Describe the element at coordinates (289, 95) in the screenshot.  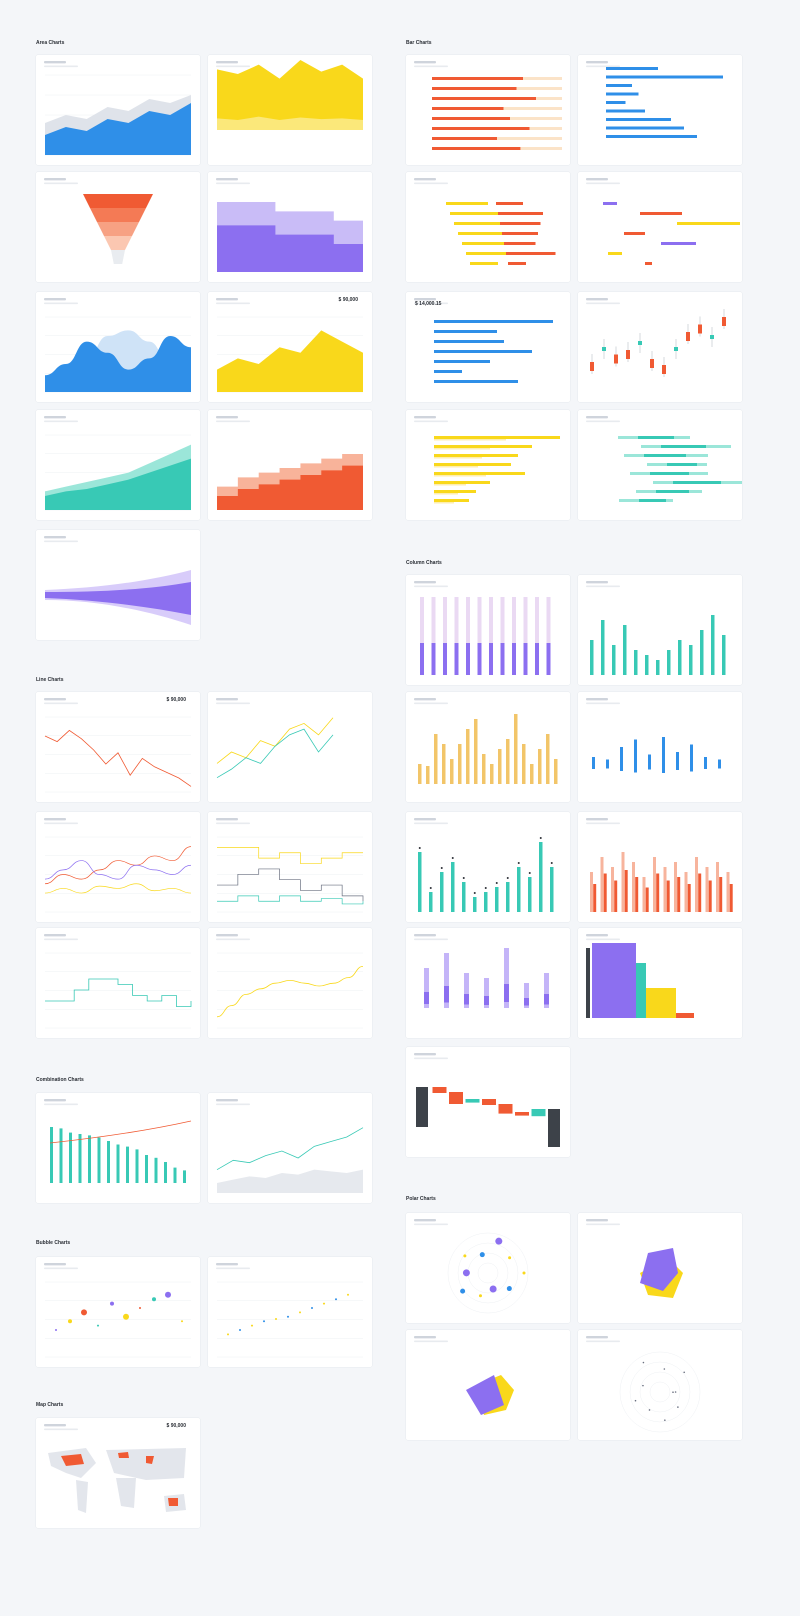
I see `area-chart-2-plot` at that location.